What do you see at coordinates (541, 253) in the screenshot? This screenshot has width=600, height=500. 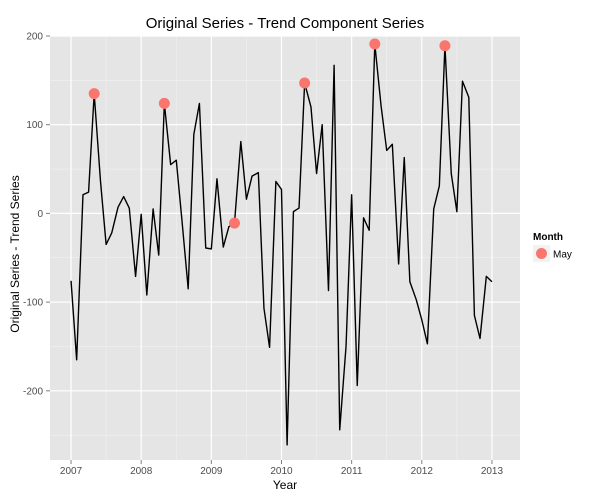 I see `legend-key-point` at bounding box center [541, 253].